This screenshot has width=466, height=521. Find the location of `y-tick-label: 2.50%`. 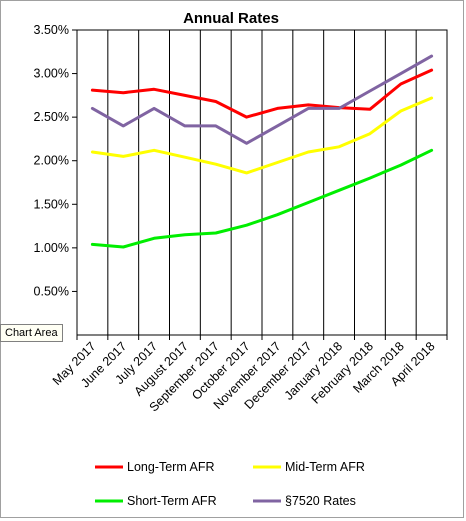

y-tick-label: 2.50% is located at coordinates (51, 117).